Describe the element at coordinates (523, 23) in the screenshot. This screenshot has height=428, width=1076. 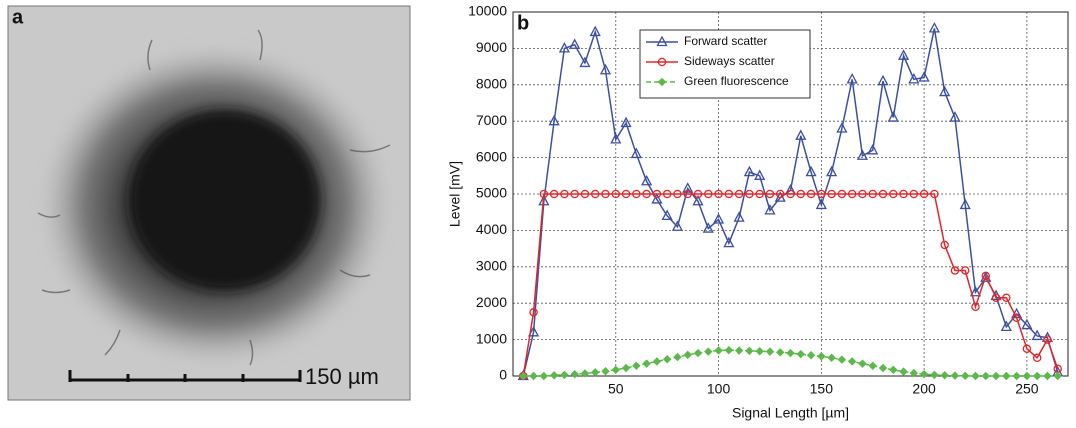
I see `panel-label: b` at that location.